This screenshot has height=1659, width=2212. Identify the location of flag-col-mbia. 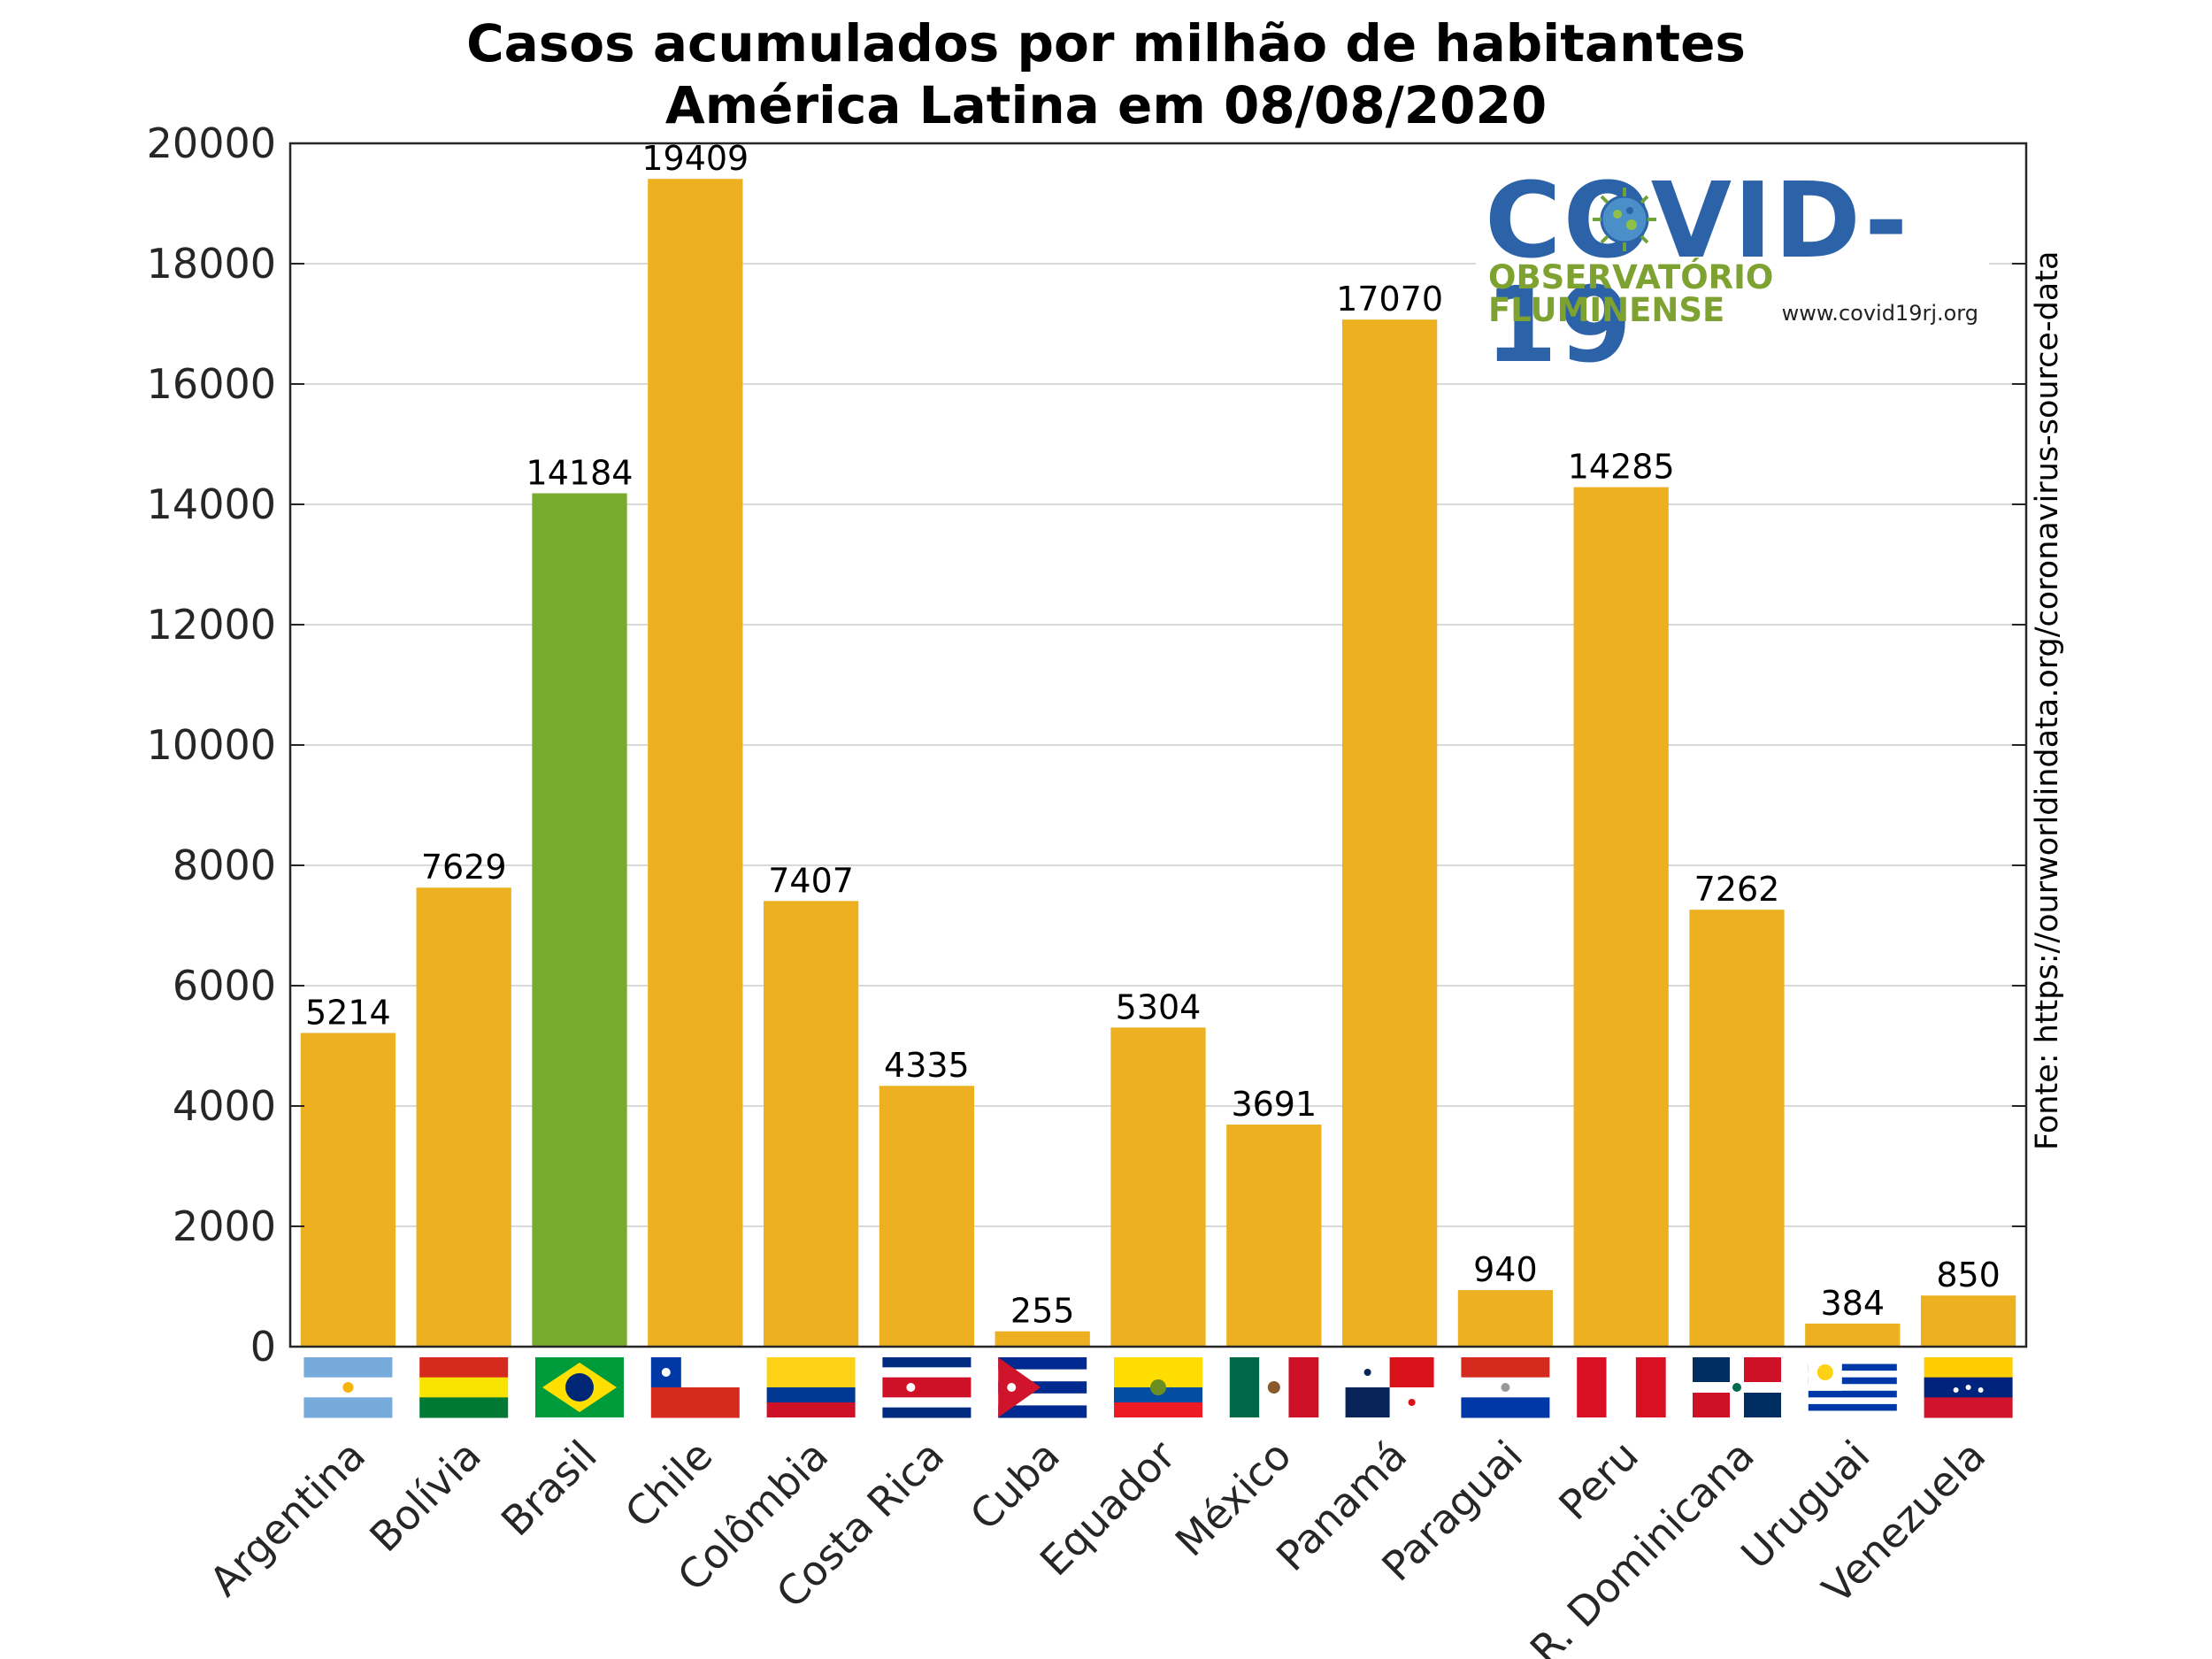
(811, 1387).